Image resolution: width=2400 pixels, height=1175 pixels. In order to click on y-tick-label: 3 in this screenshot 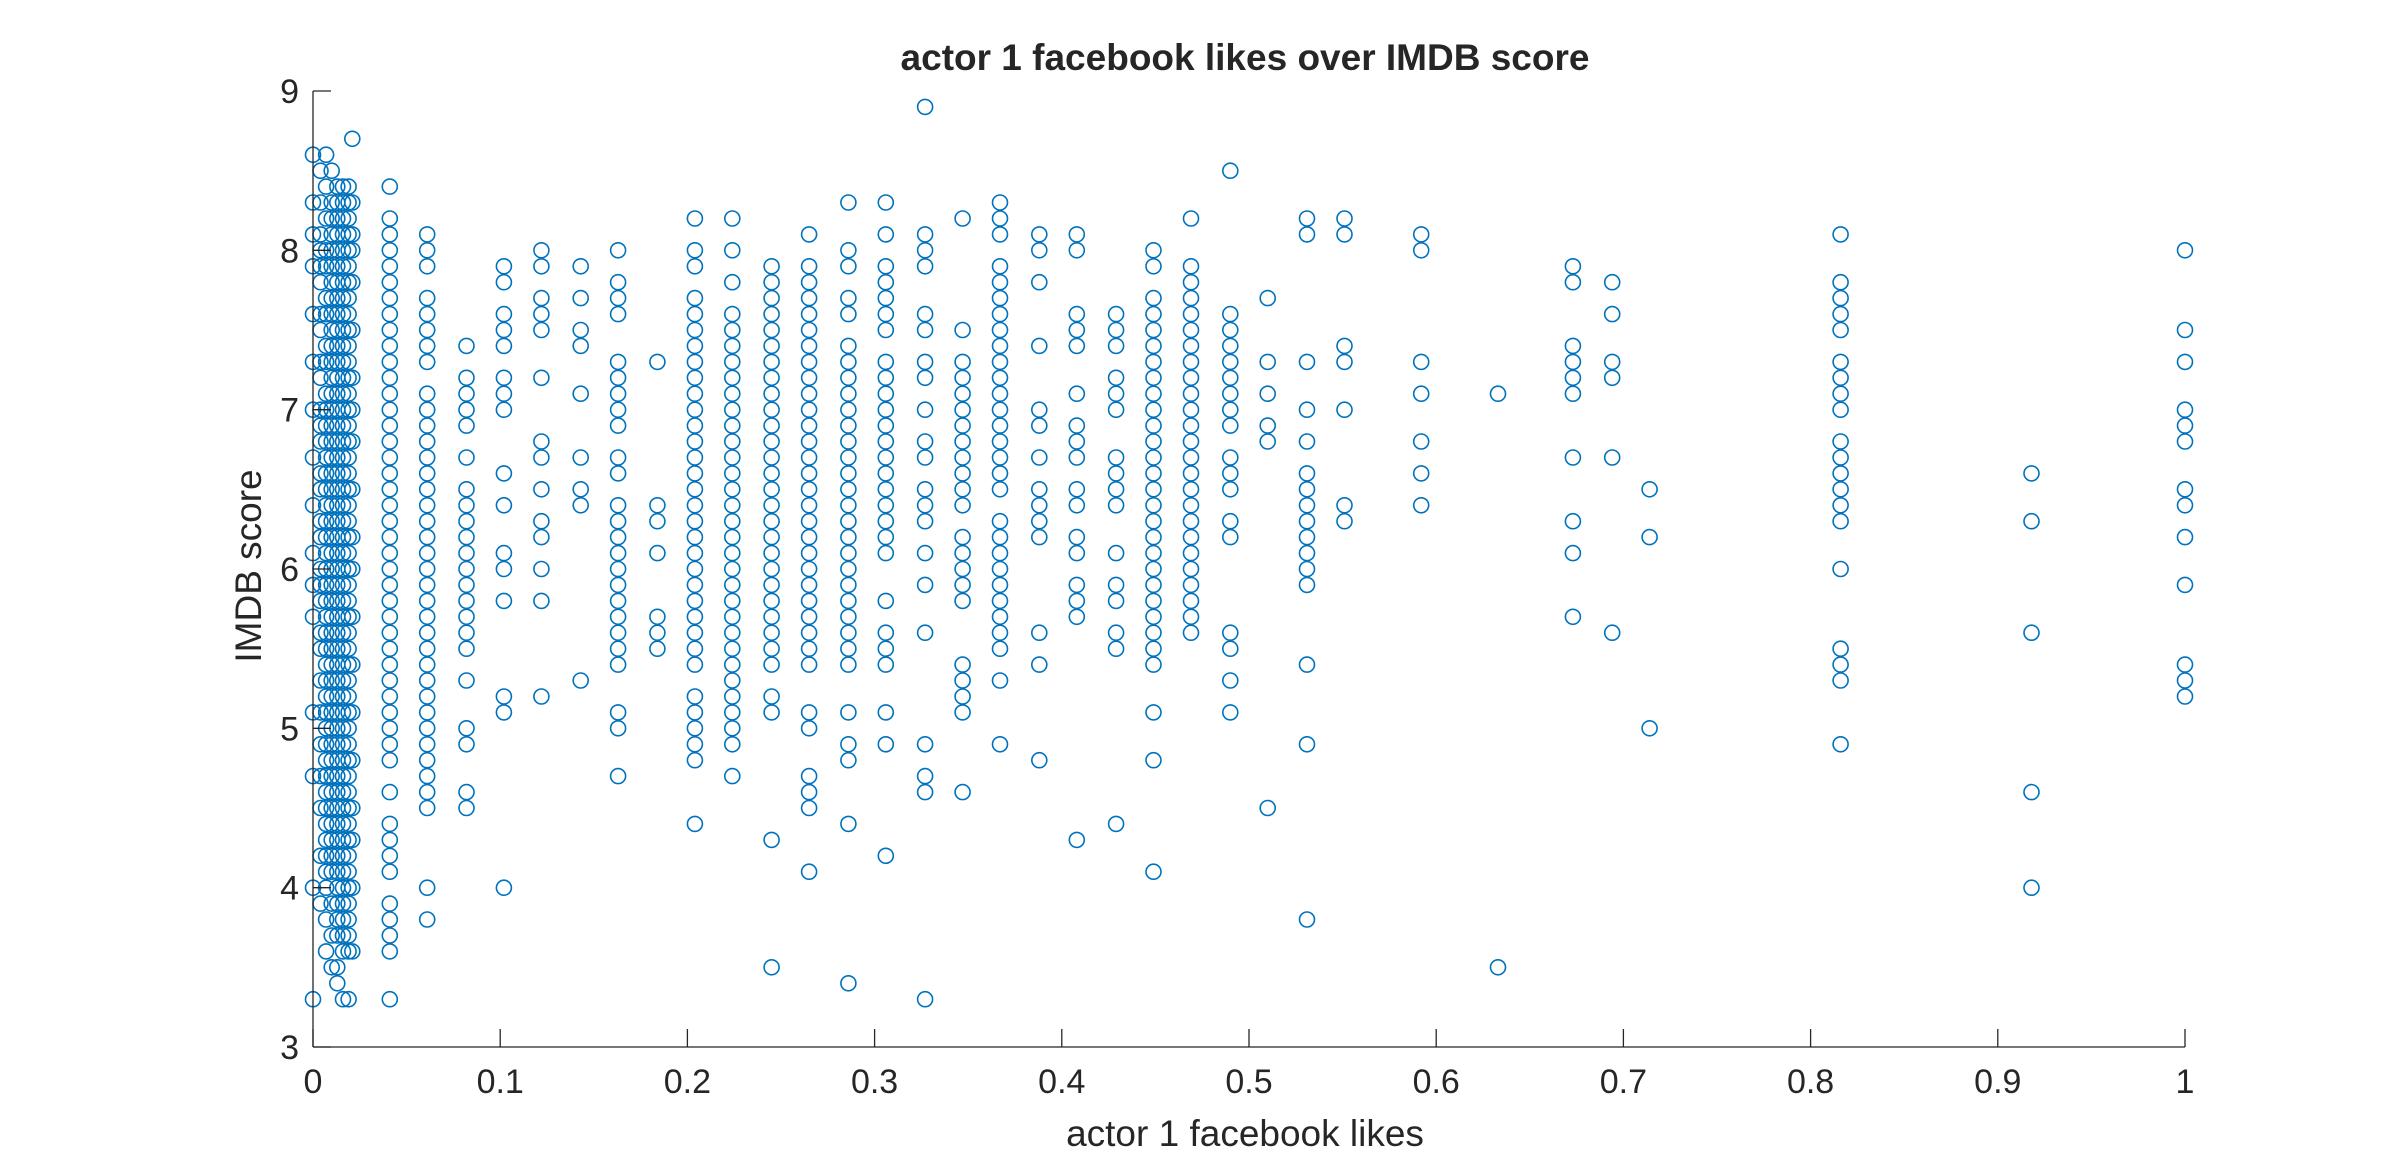, I will do `click(289, 1048)`.